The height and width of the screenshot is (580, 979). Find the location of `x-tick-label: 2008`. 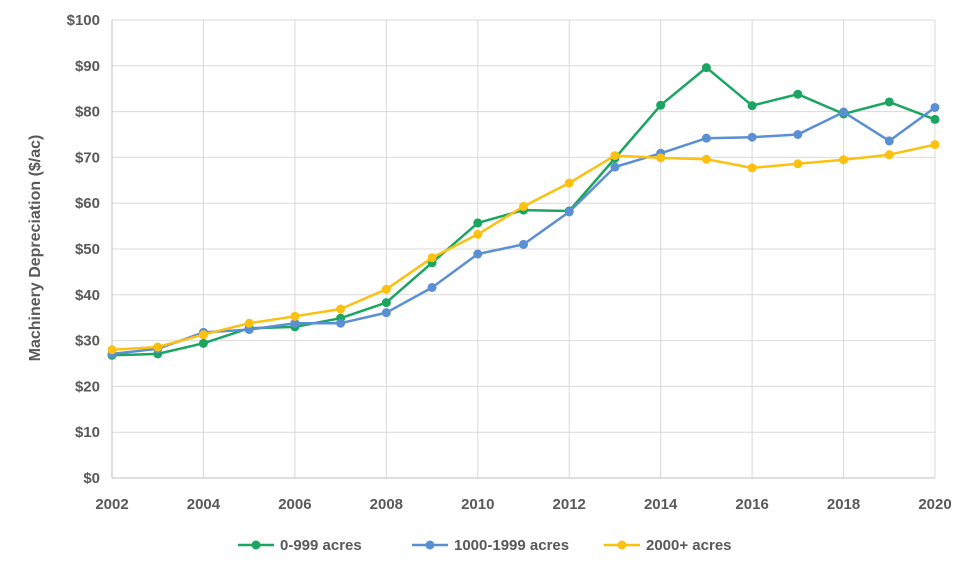

x-tick-label: 2008 is located at coordinates (386, 504).